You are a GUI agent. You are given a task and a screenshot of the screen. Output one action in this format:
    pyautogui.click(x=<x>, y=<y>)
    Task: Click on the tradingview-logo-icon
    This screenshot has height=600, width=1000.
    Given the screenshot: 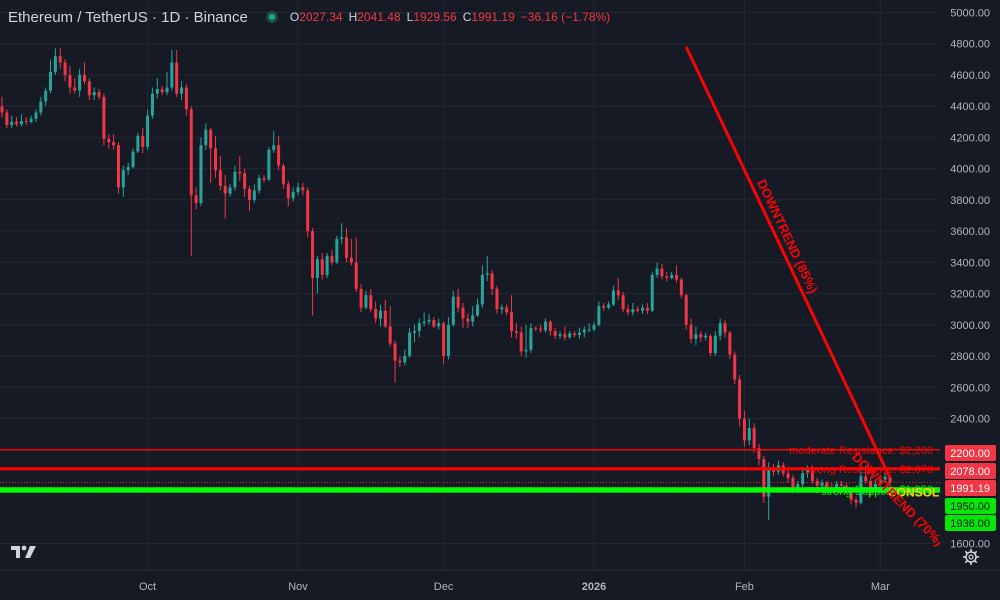 What is the action you would take?
    pyautogui.click(x=24, y=551)
    